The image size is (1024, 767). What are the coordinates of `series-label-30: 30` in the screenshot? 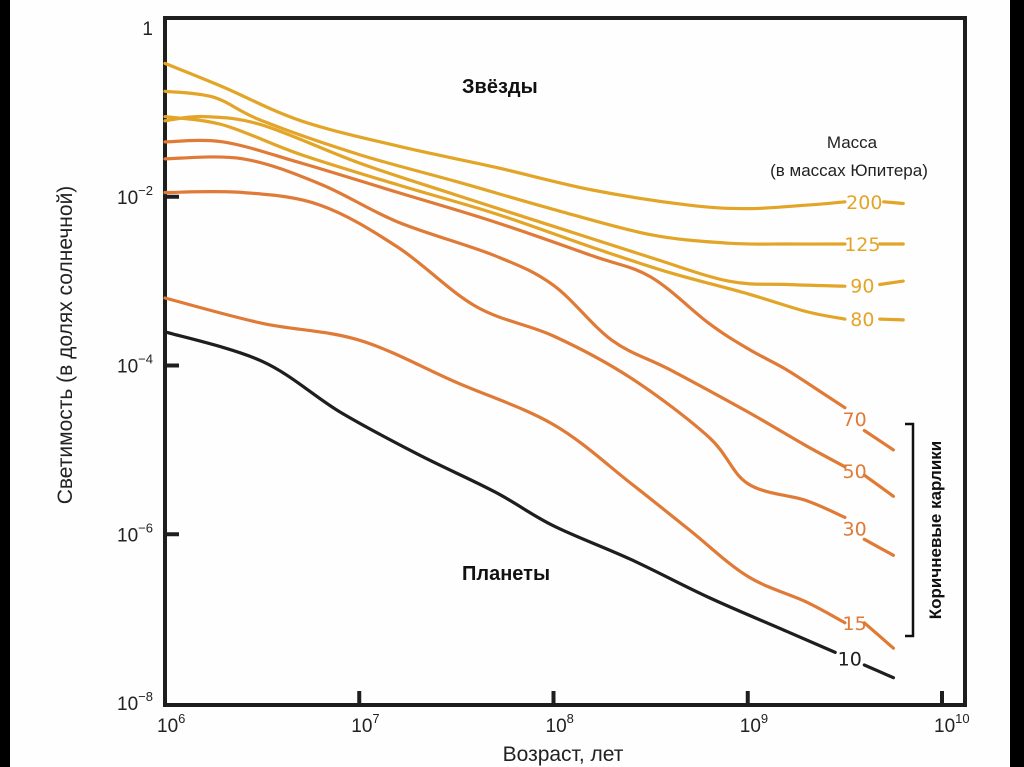 It's located at (854, 529).